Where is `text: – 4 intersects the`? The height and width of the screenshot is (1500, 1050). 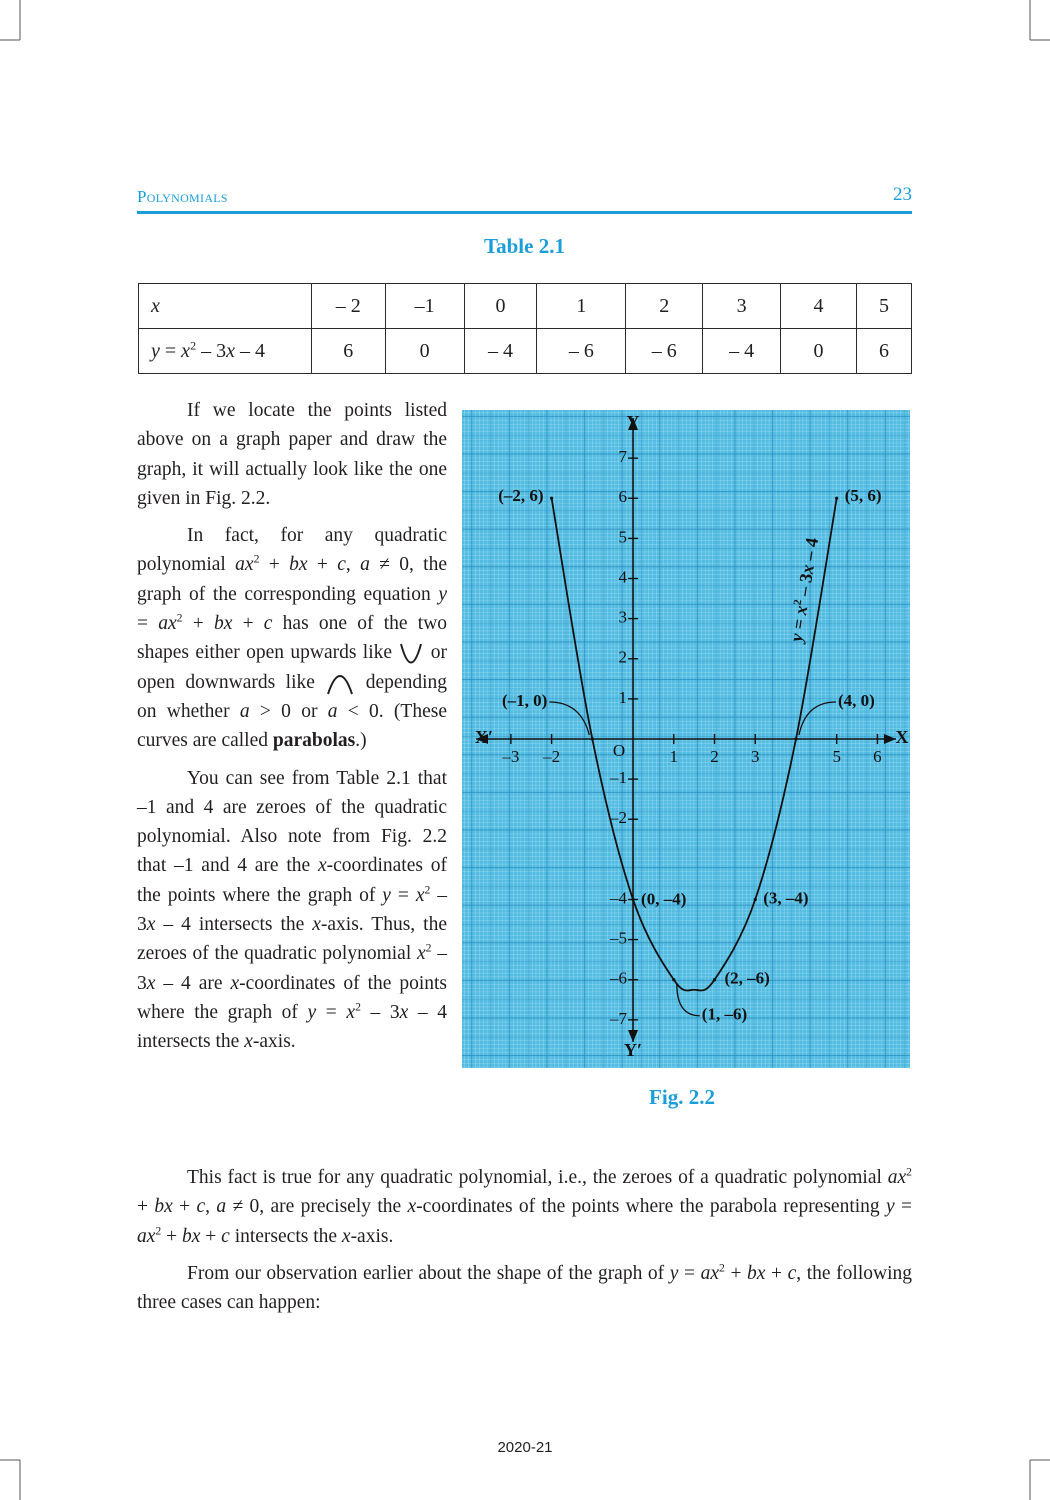
text: – 4 intersects the is located at coordinates (292, 1027).